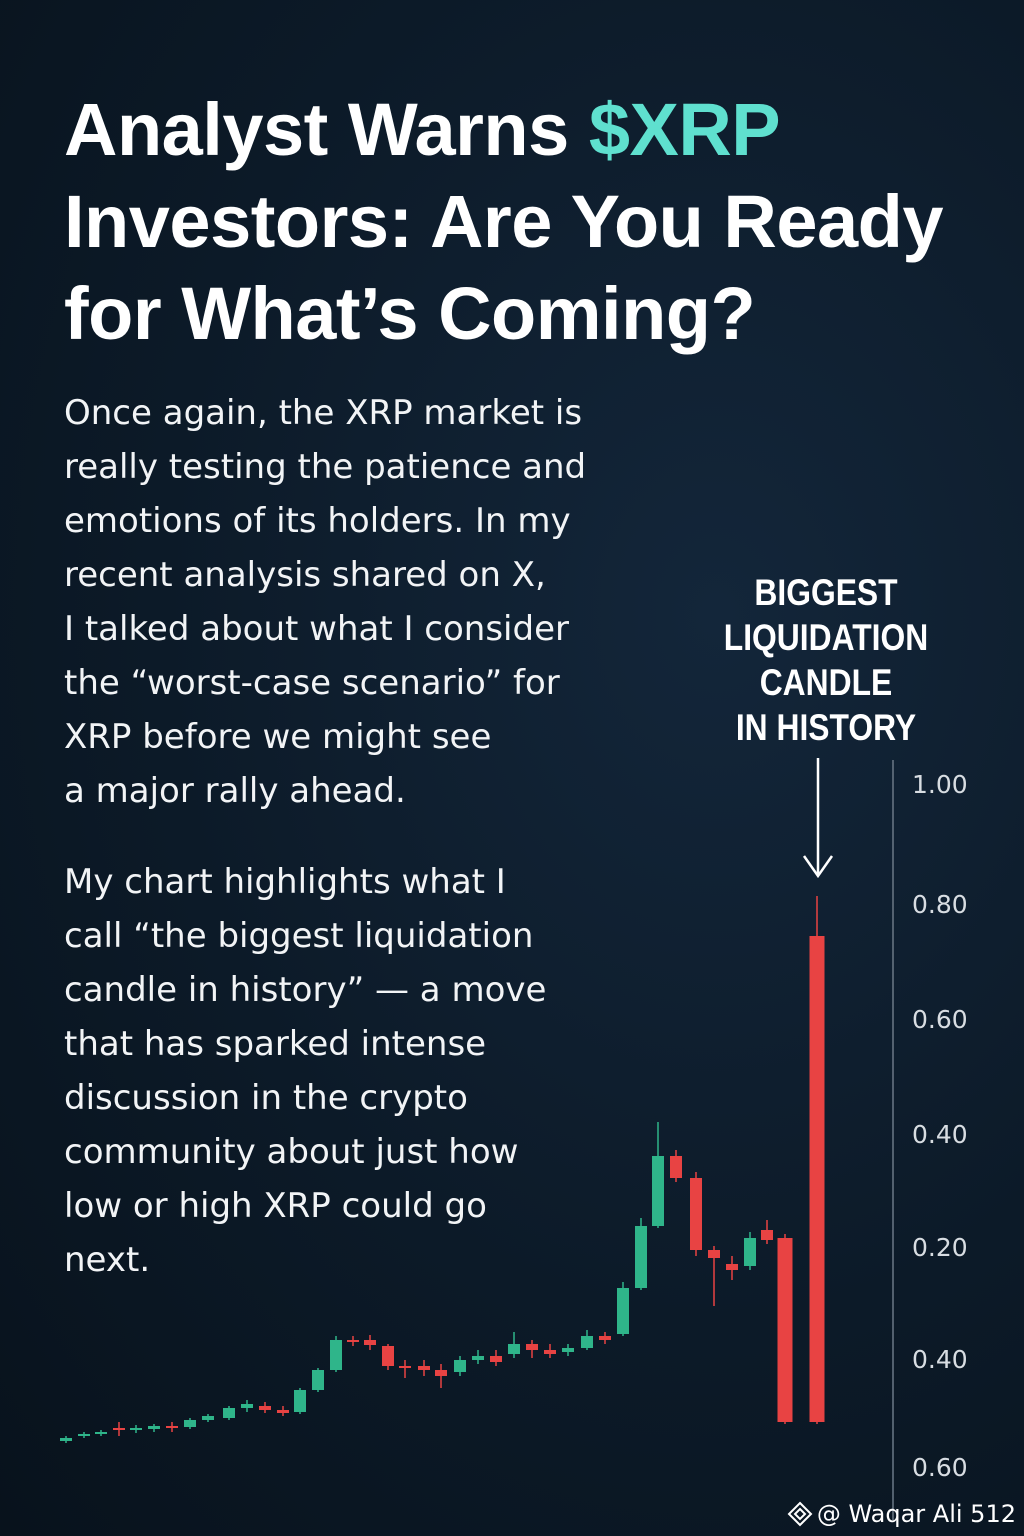 This screenshot has width=1024, height=1536. What do you see at coordinates (278, 737) in the screenshot?
I see `paragraph-line: XRP before we might see` at bounding box center [278, 737].